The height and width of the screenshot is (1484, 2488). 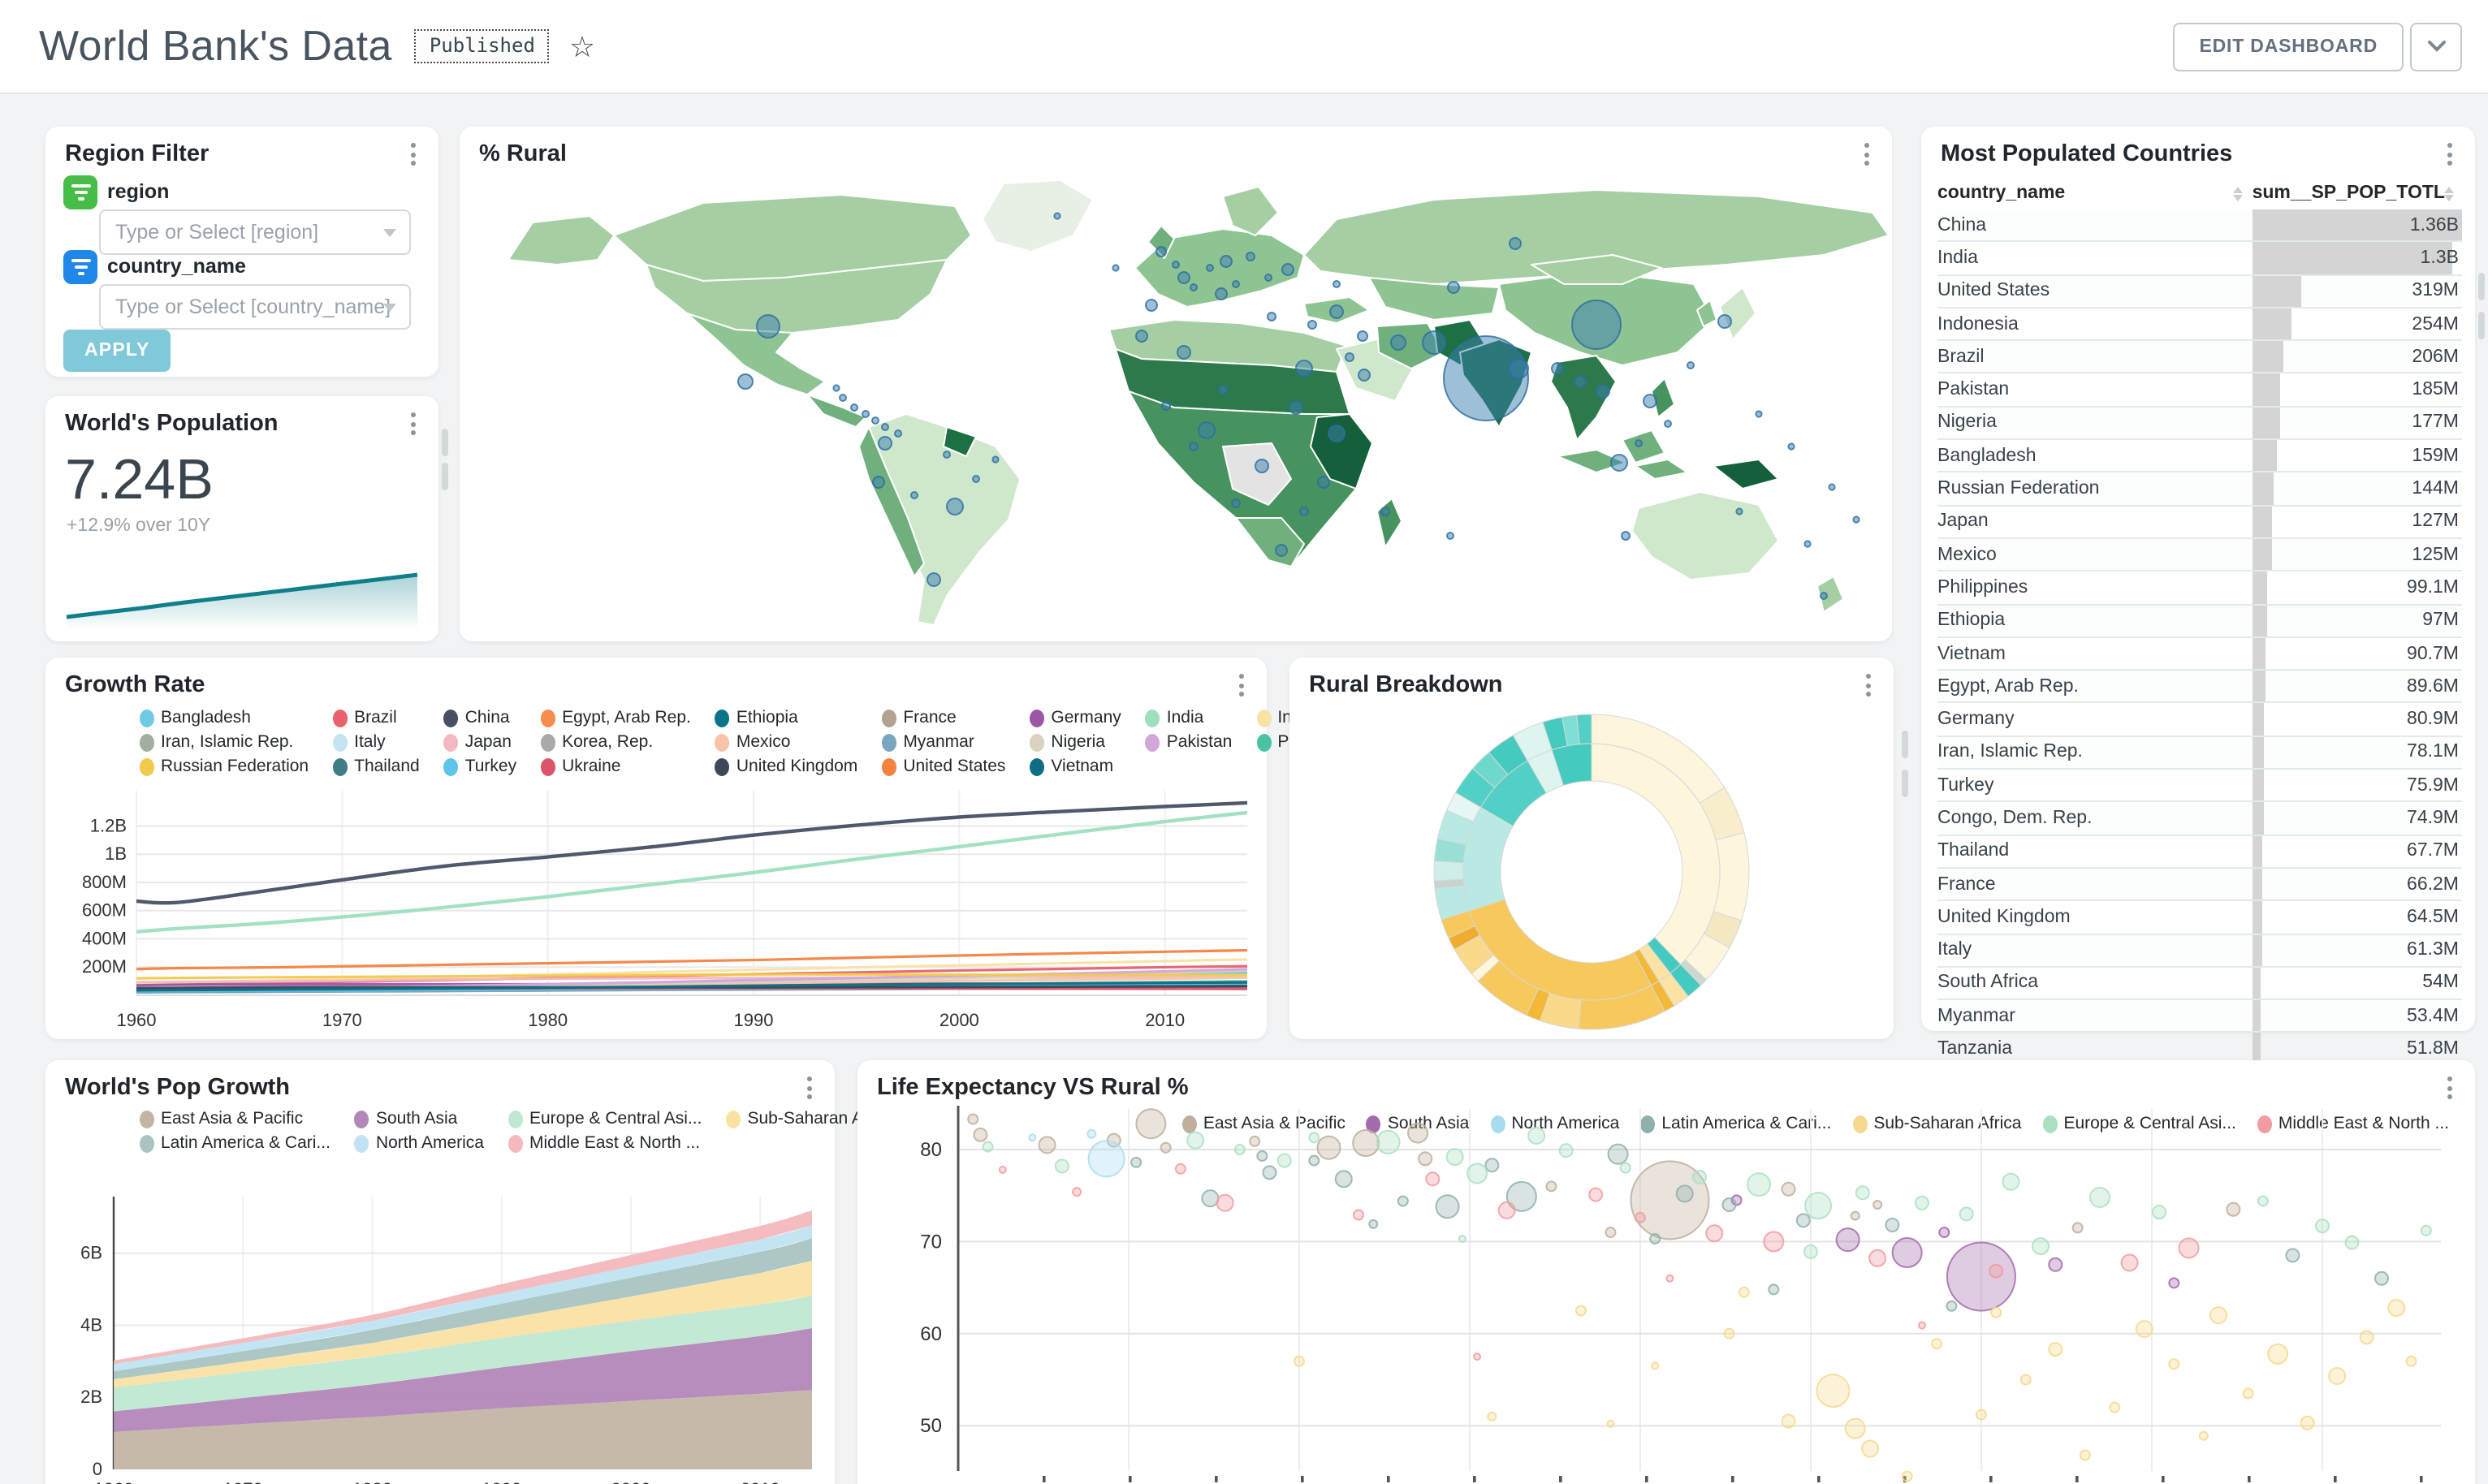 I want to click on legend-item: United States, so click(x=943, y=766).